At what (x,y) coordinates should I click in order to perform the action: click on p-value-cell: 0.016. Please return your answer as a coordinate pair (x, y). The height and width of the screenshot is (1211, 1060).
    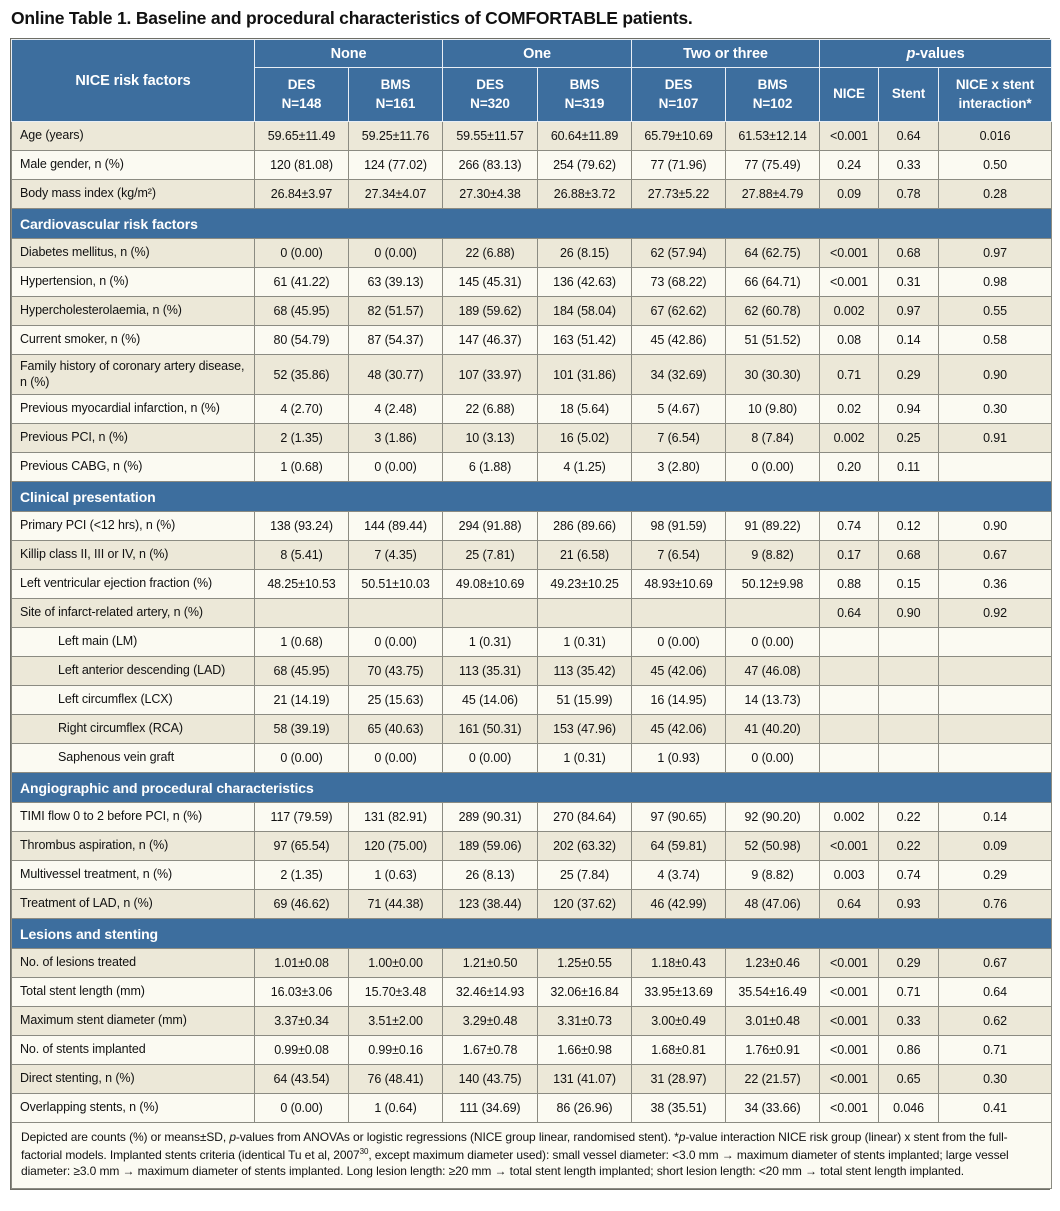
    Looking at the image, I should click on (995, 136).